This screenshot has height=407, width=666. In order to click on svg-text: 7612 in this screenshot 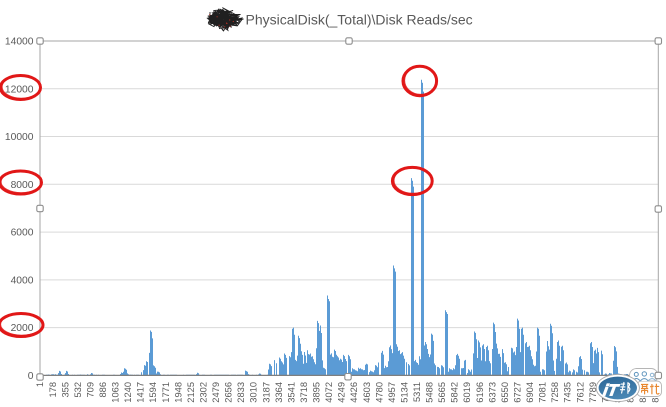, I will do `click(580, 392)`.